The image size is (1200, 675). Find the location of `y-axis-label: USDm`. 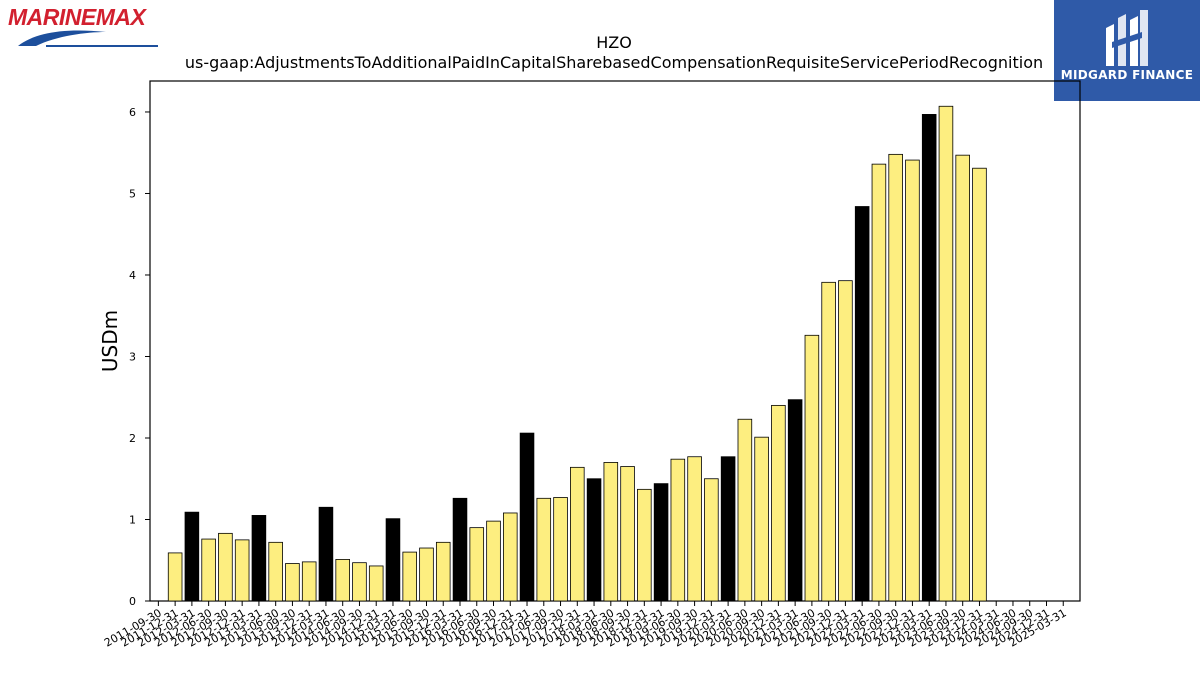

y-axis-label: USDm is located at coordinates (110, 341).